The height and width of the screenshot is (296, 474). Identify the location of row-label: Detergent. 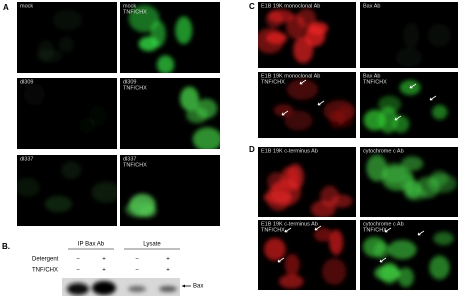
(45, 260).